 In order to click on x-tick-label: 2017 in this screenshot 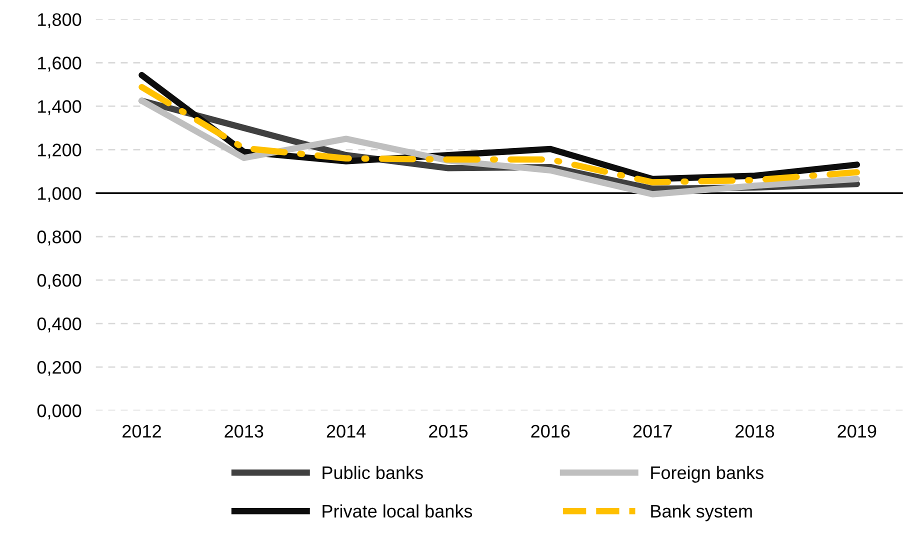, I will do `click(652, 431)`.